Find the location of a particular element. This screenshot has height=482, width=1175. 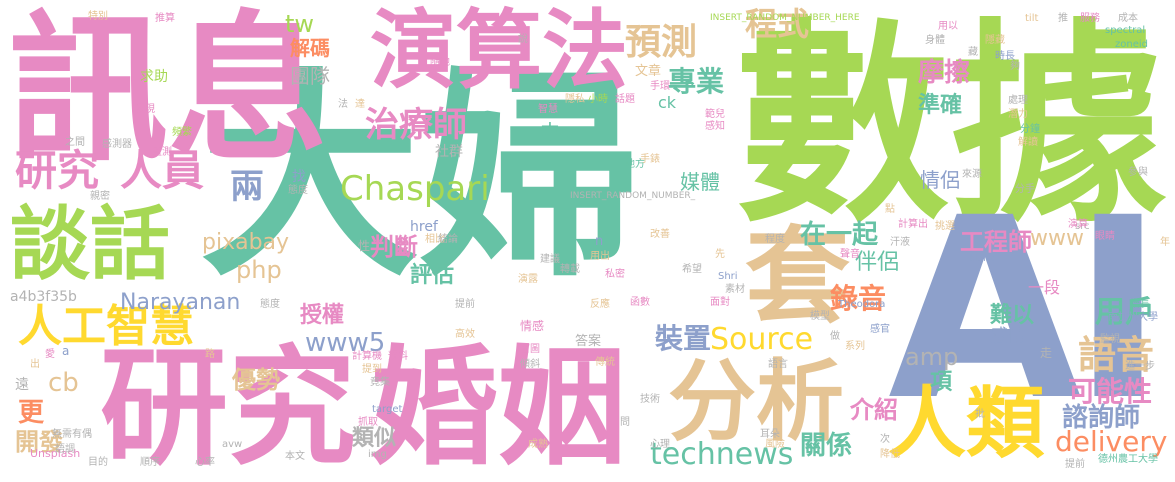

word-xian: 先 is located at coordinates (720, 254).